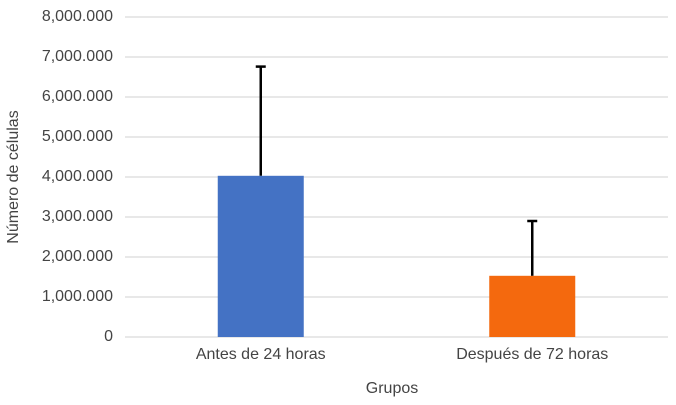 The height and width of the screenshot is (405, 676). What do you see at coordinates (77, 296) in the screenshot?
I see `y-tick-label: 1,000.000` at bounding box center [77, 296].